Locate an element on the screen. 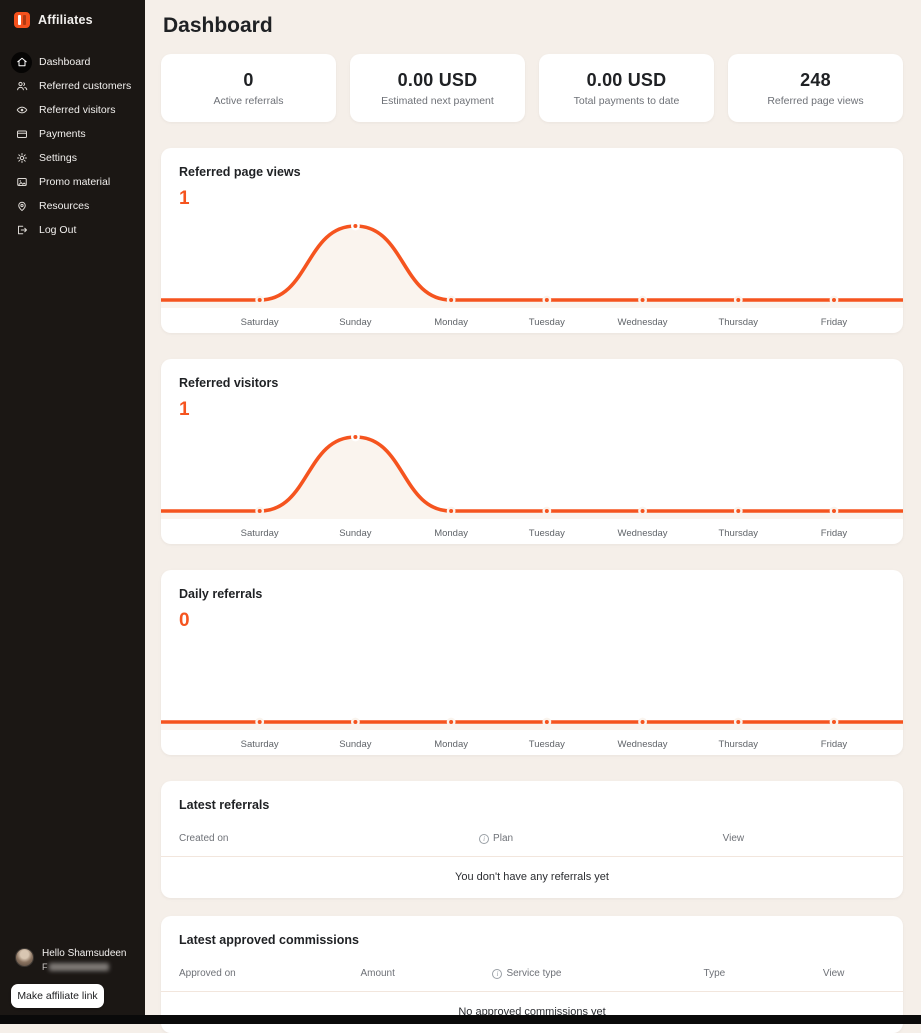 This screenshot has width=921, height=1033. stat-label: Total payments to date is located at coordinates (626, 100).